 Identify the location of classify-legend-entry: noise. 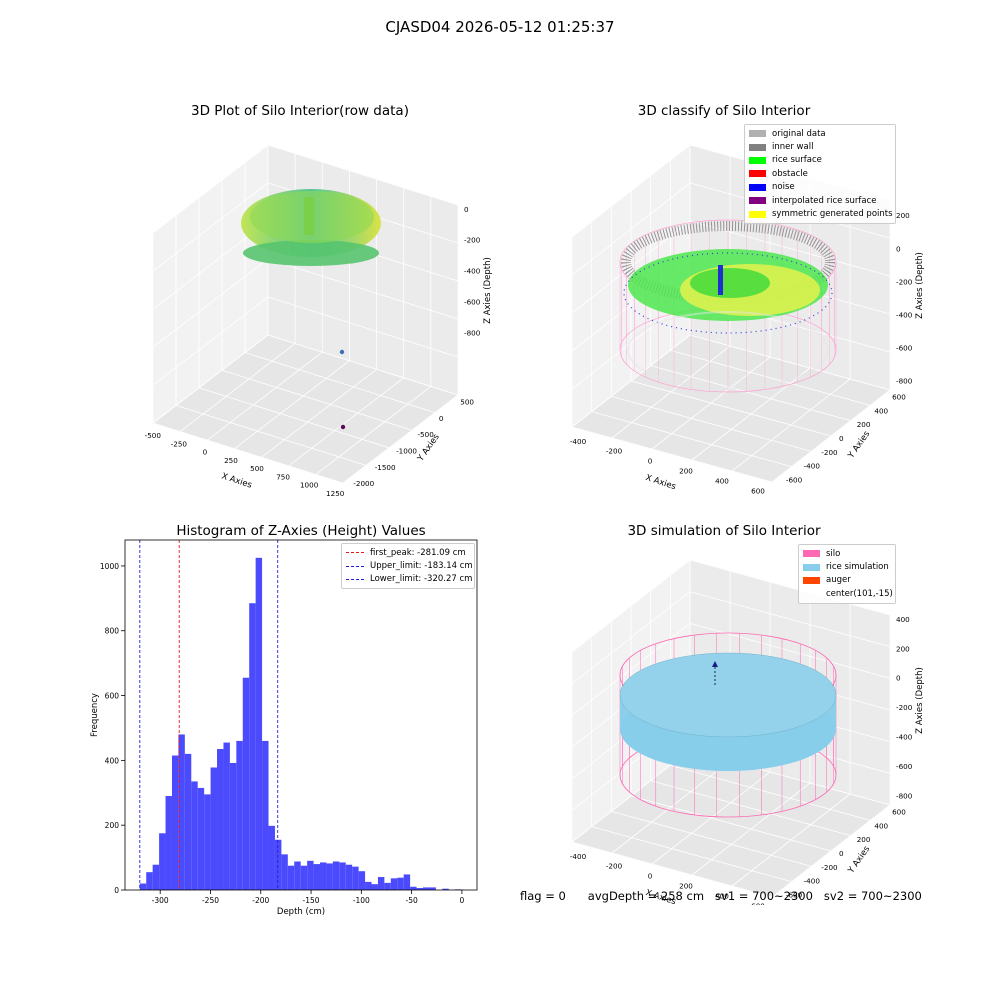
(820, 187).